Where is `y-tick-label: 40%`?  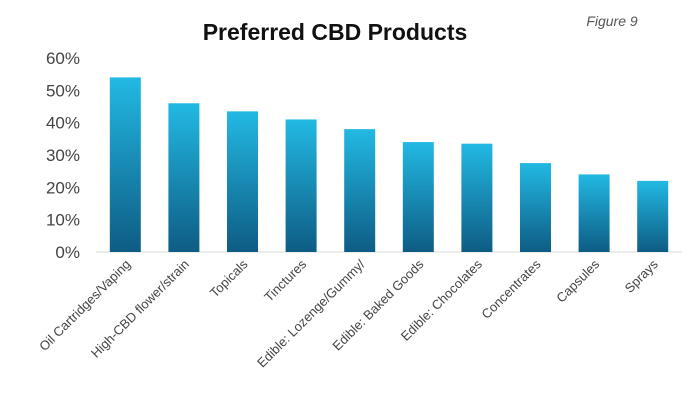 y-tick-label: 40% is located at coordinates (63, 123).